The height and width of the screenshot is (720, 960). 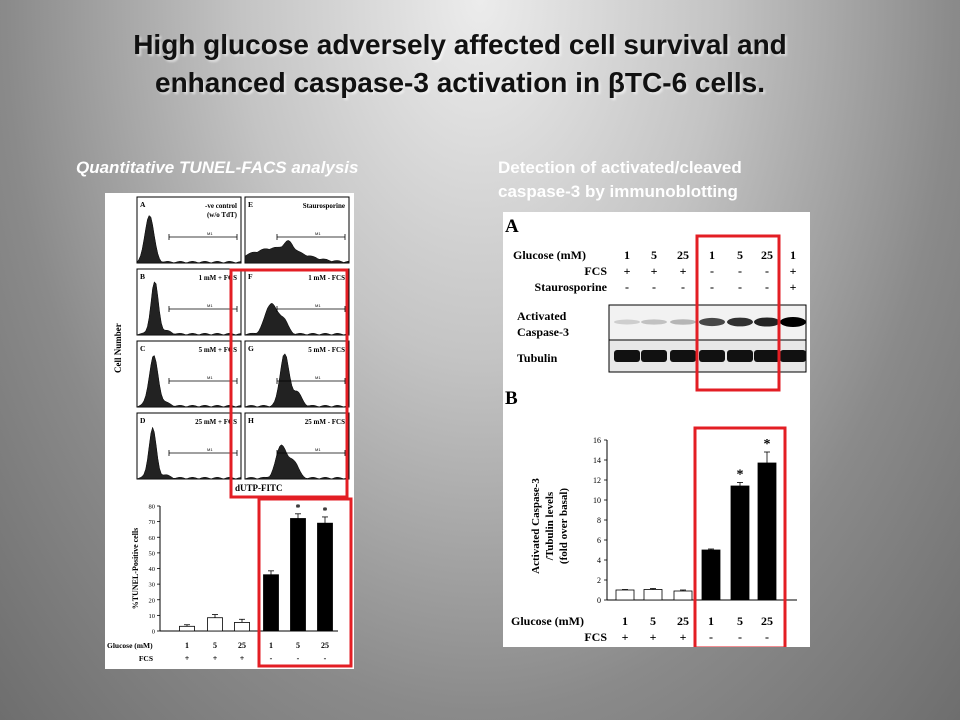 What do you see at coordinates (599, 600) in the screenshot?
I see `caspase-y-tick-label: 0` at bounding box center [599, 600].